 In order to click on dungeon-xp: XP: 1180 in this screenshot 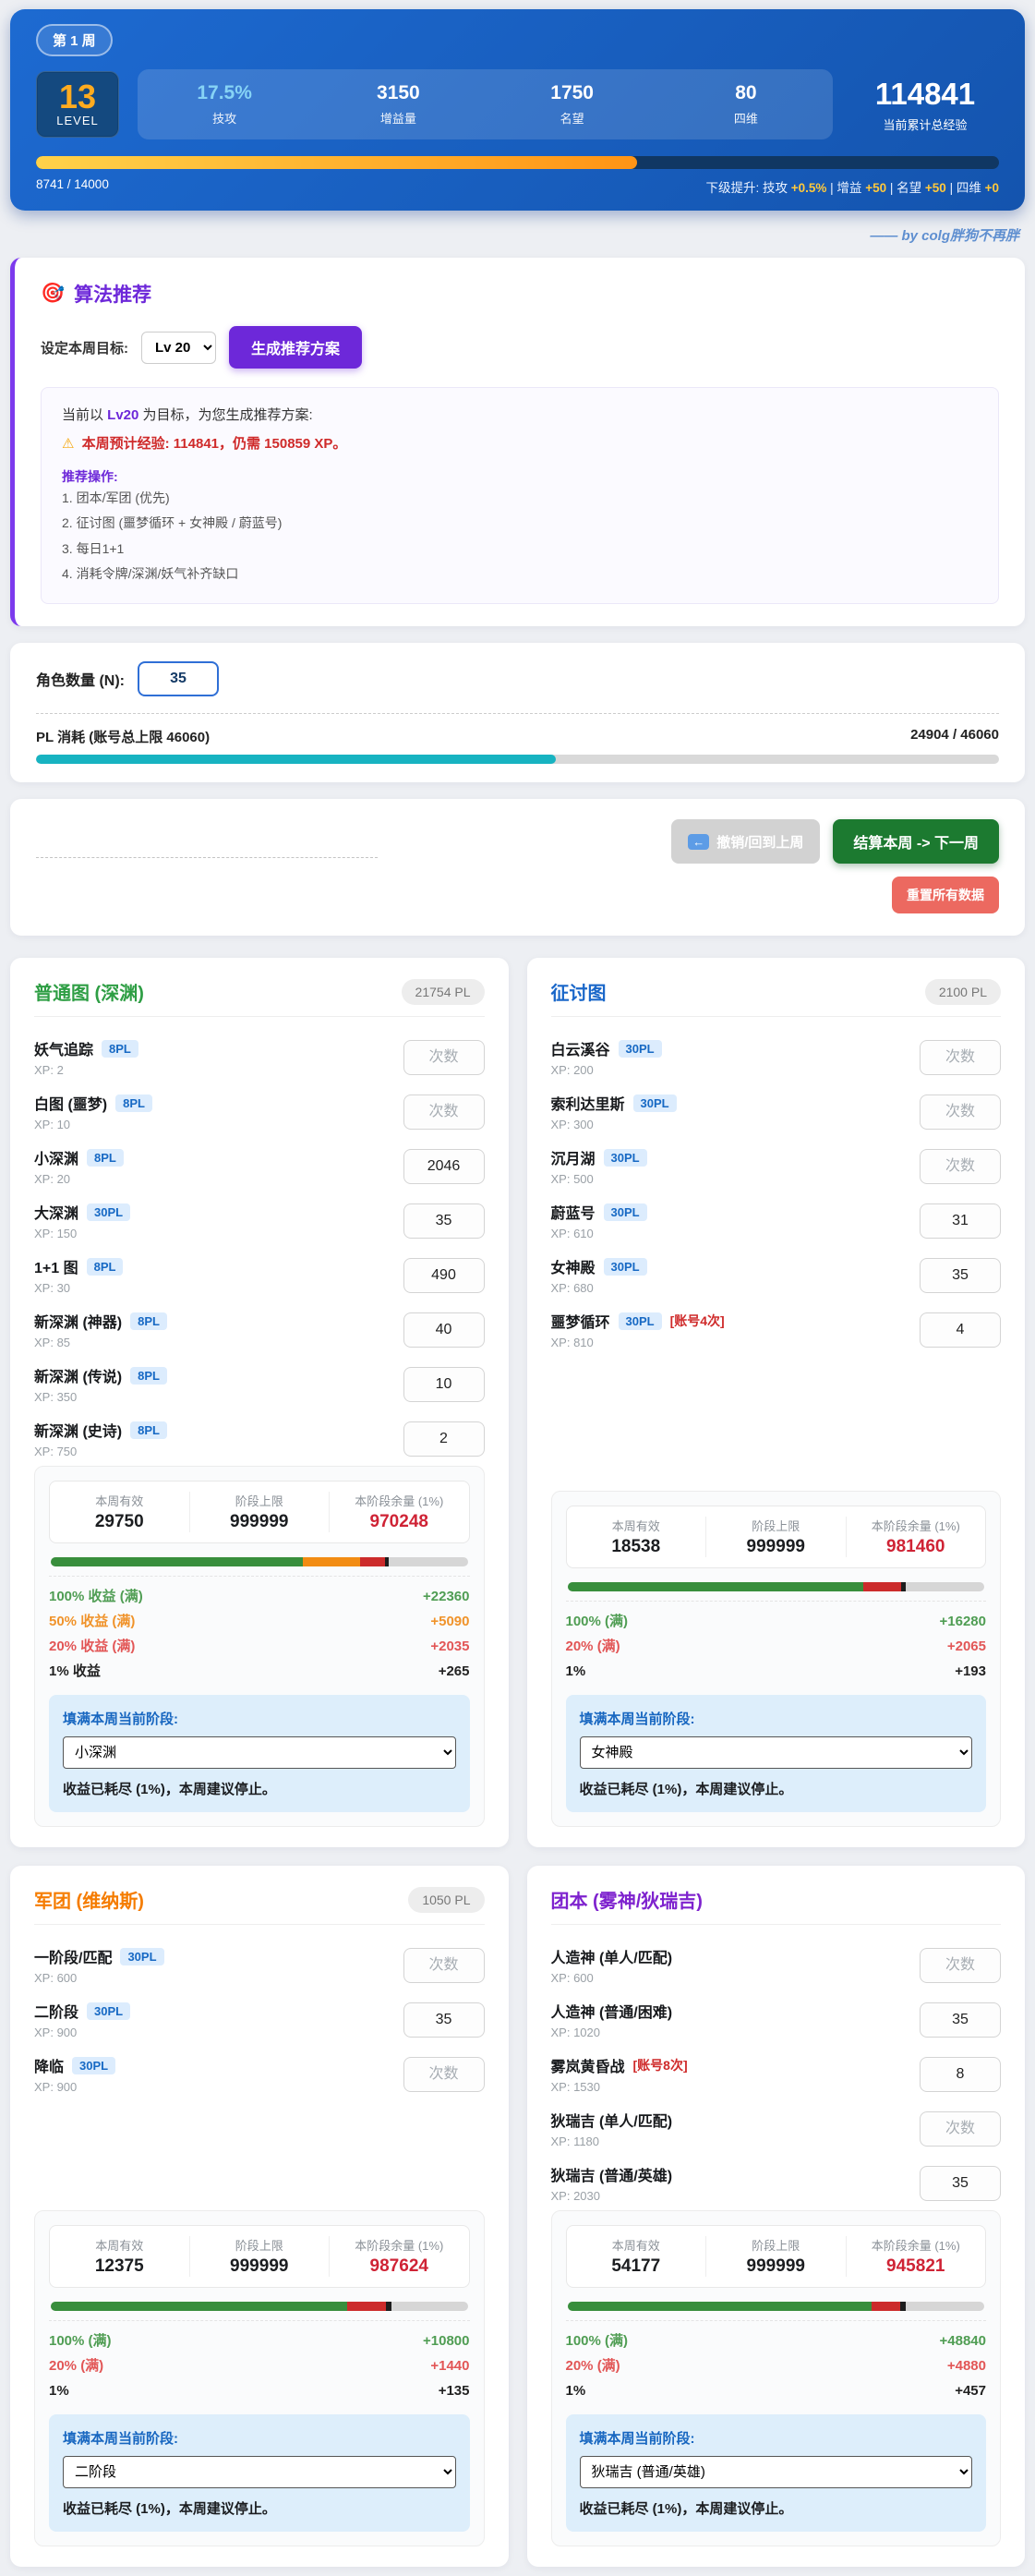, I will do `click(575, 2142)`.